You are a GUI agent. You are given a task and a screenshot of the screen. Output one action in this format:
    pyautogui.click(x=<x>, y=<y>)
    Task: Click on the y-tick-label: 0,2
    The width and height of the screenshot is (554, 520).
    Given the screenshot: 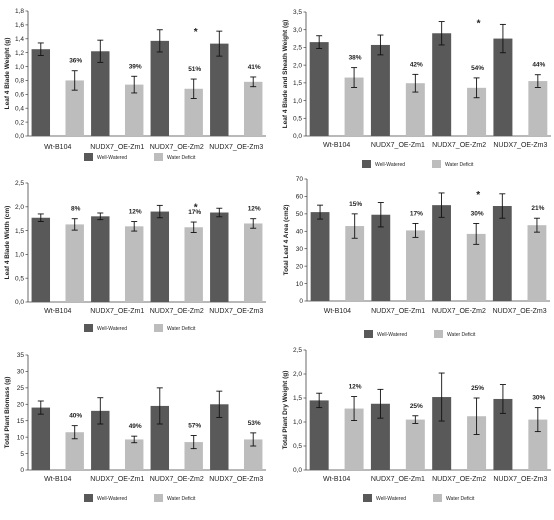 What is the action you would take?
    pyautogui.click(x=19, y=122)
    